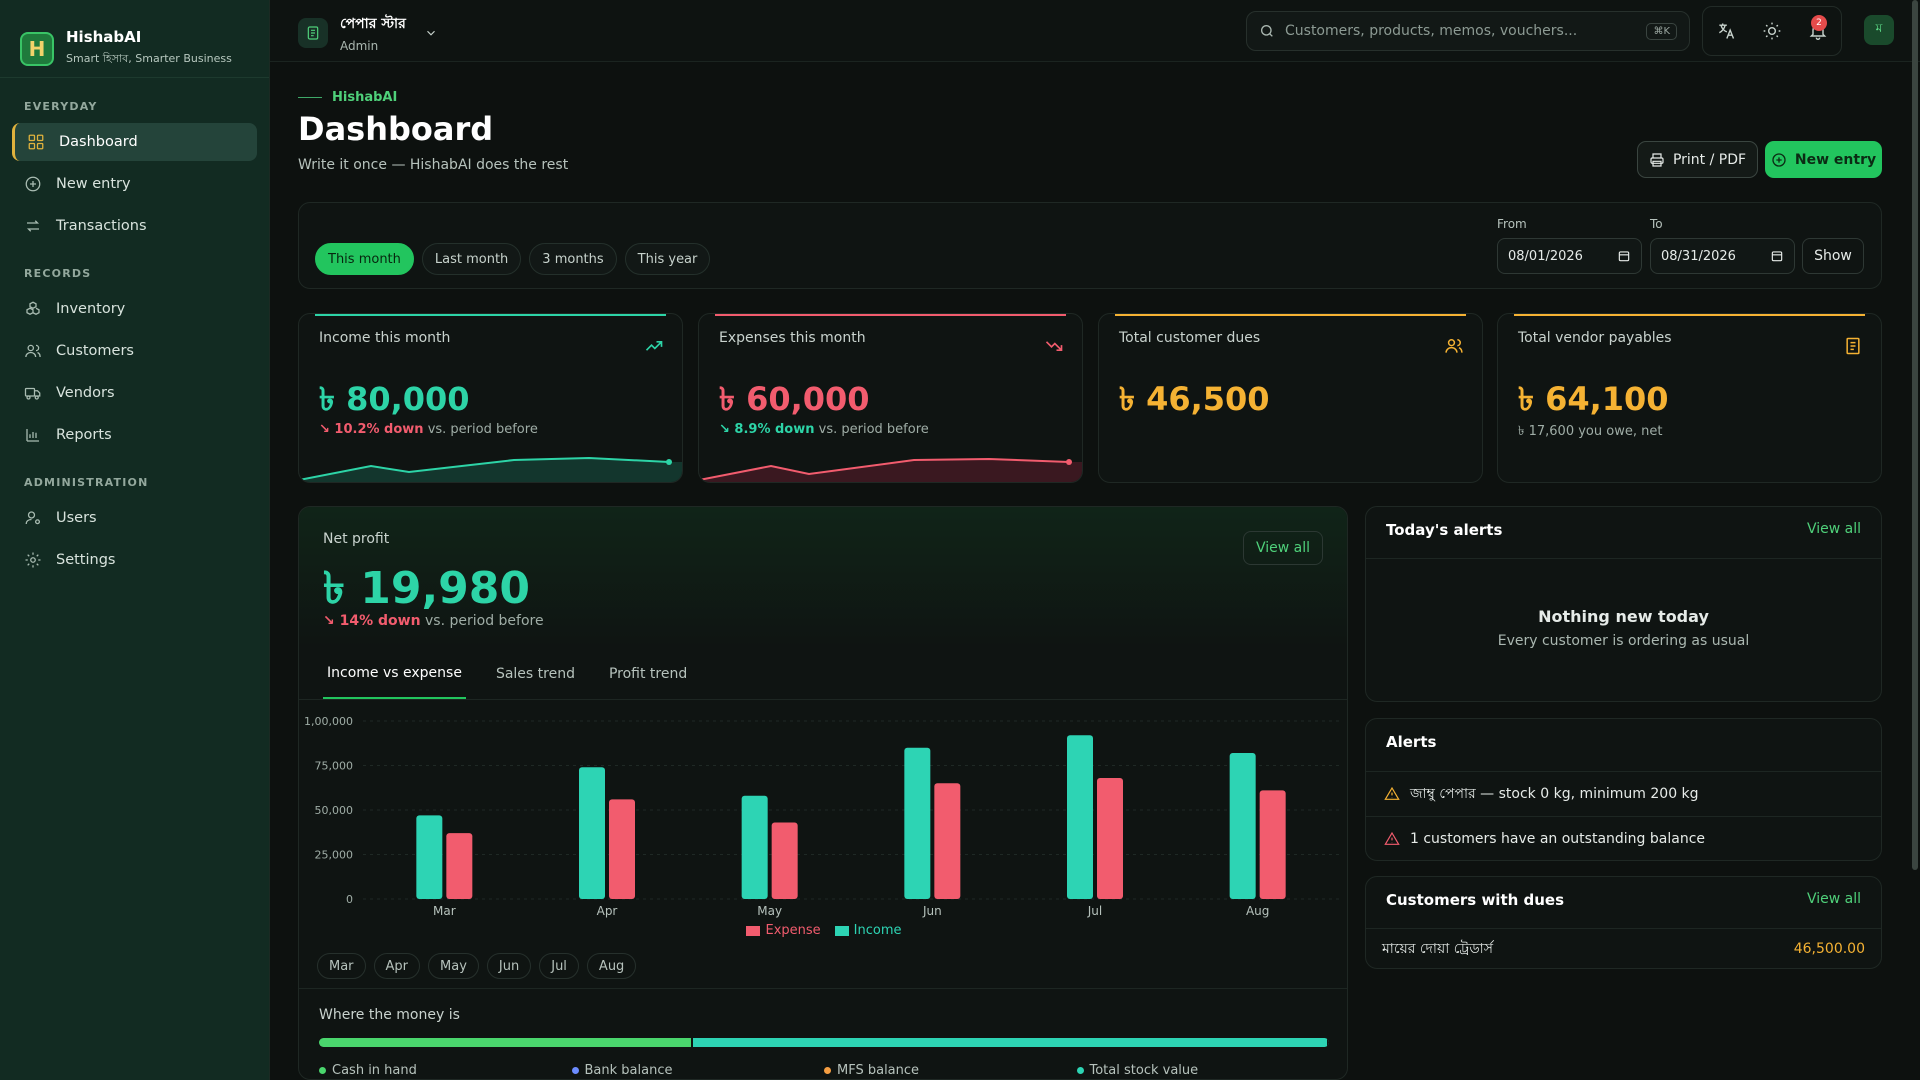 This screenshot has width=1920, height=1080. Describe the element at coordinates (1475, 900) in the screenshot. I see `panel-title: Customers with dues` at that location.